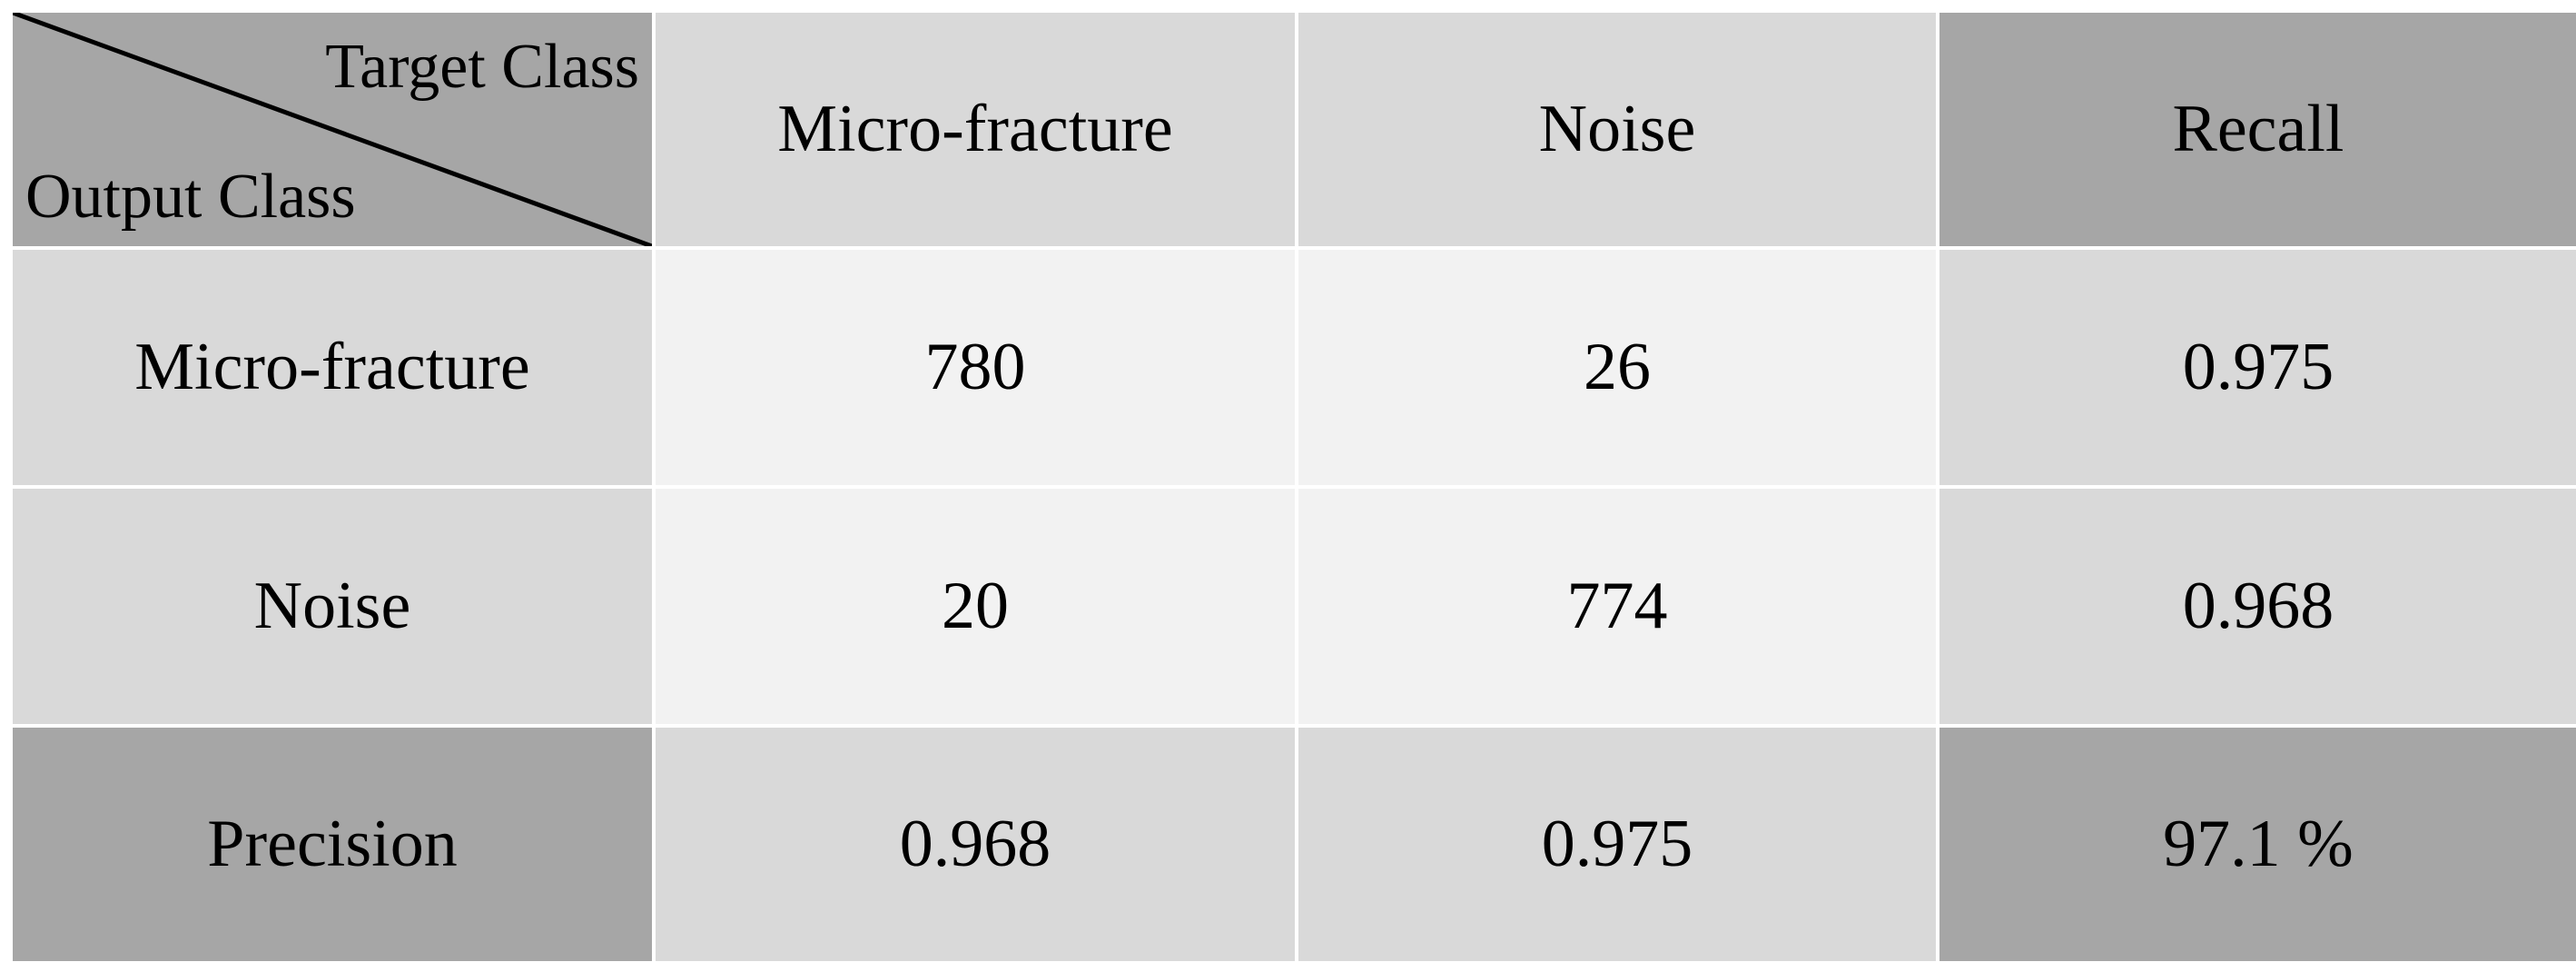 The width and height of the screenshot is (2576, 962). Describe the element at coordinates (332, 367) in the screenshot. I see `row-label: Micro-fracture` at that location.